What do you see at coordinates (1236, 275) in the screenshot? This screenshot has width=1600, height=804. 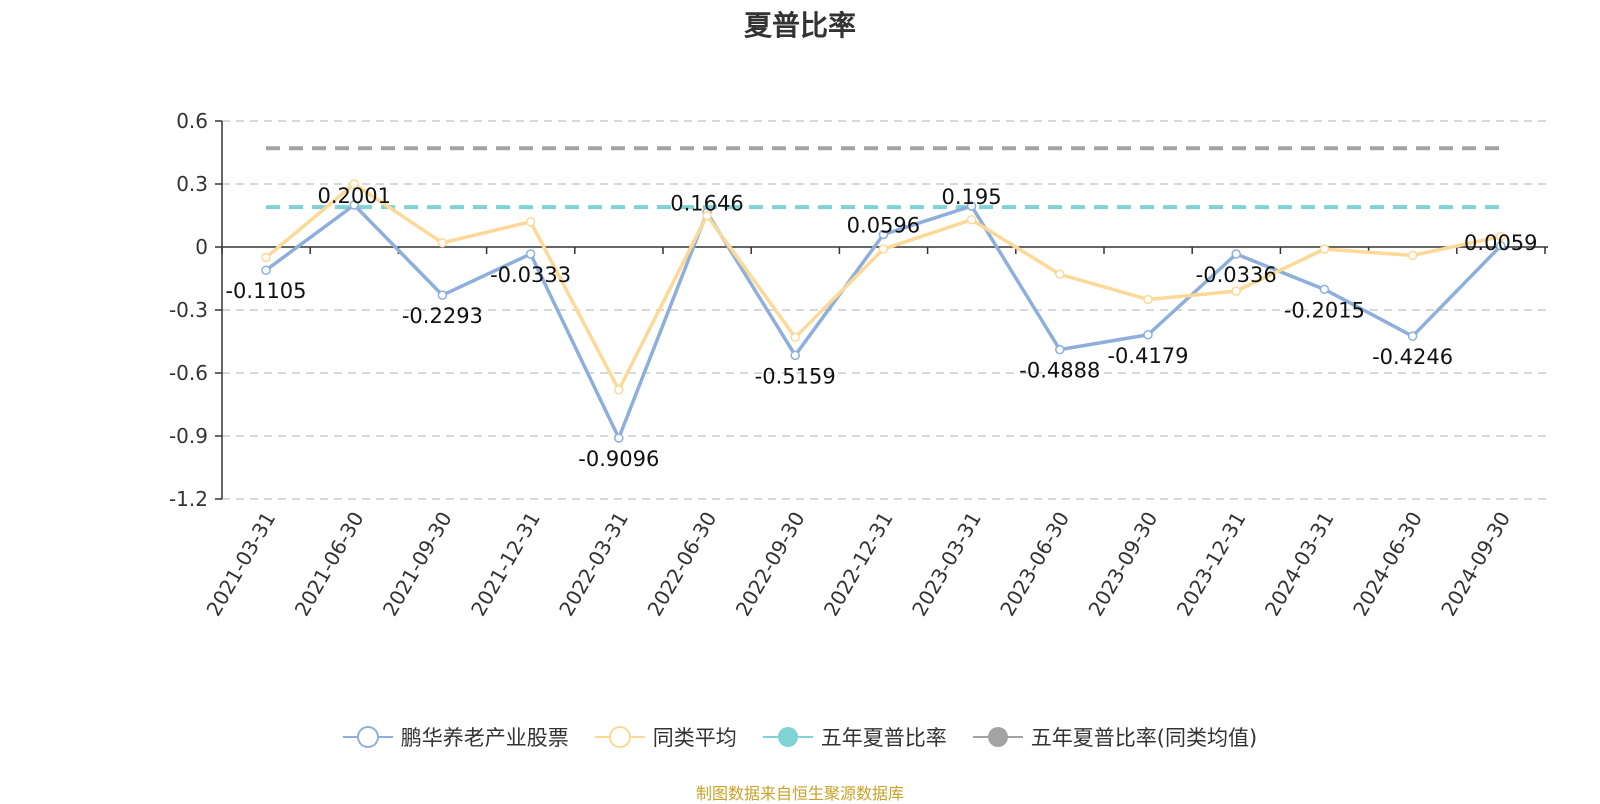 I see `fund-data-label: -0.0336` at bounding box center [1236, 275].